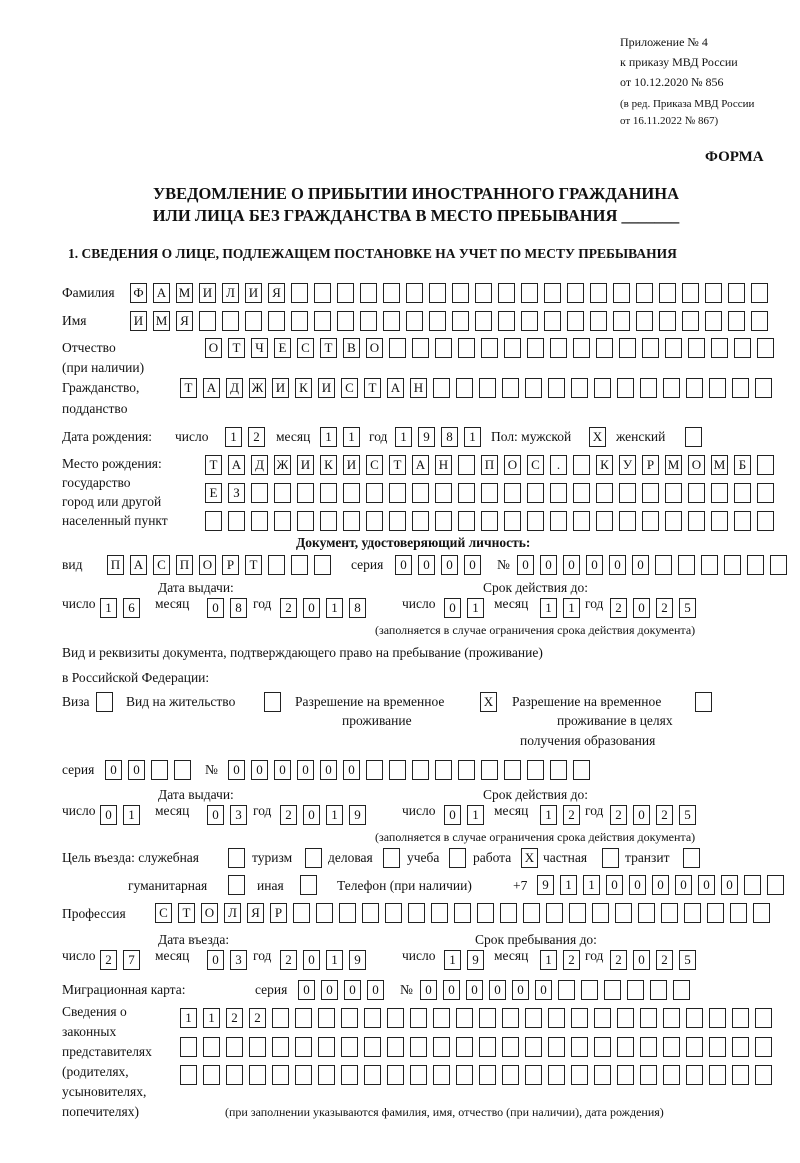 Image resolution: width=800 pixels, height=1163 pixels. What do you see at coordinates (374, 348) in the screenshot?
I see `char-cell: О` at bounding box center [374, 348].